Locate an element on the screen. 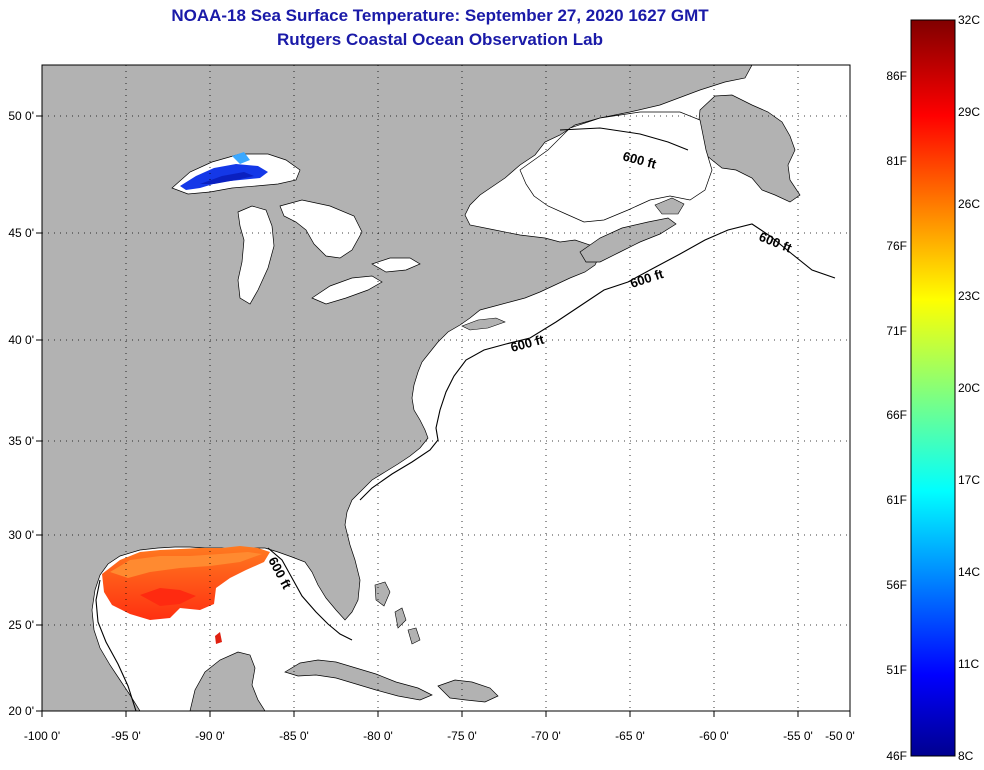 This screenshot has height=770, width=984. sst-lake-superior-core is located at coordinates (227, 178).